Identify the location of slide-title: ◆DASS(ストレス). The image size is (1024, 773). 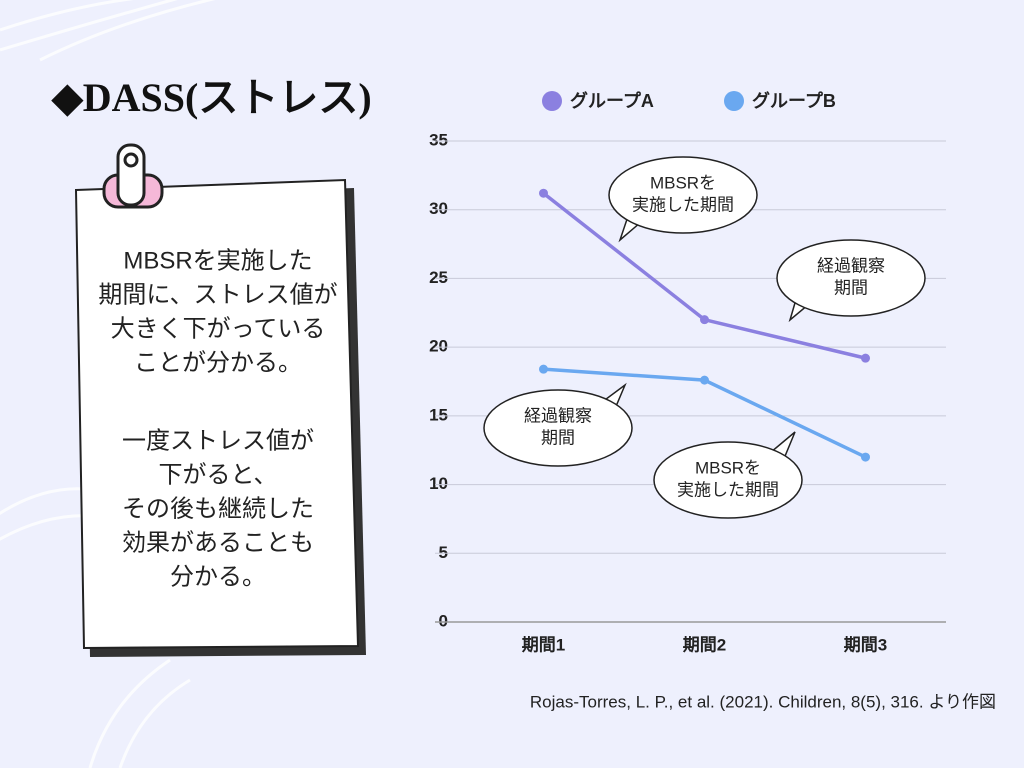
(211, 97).